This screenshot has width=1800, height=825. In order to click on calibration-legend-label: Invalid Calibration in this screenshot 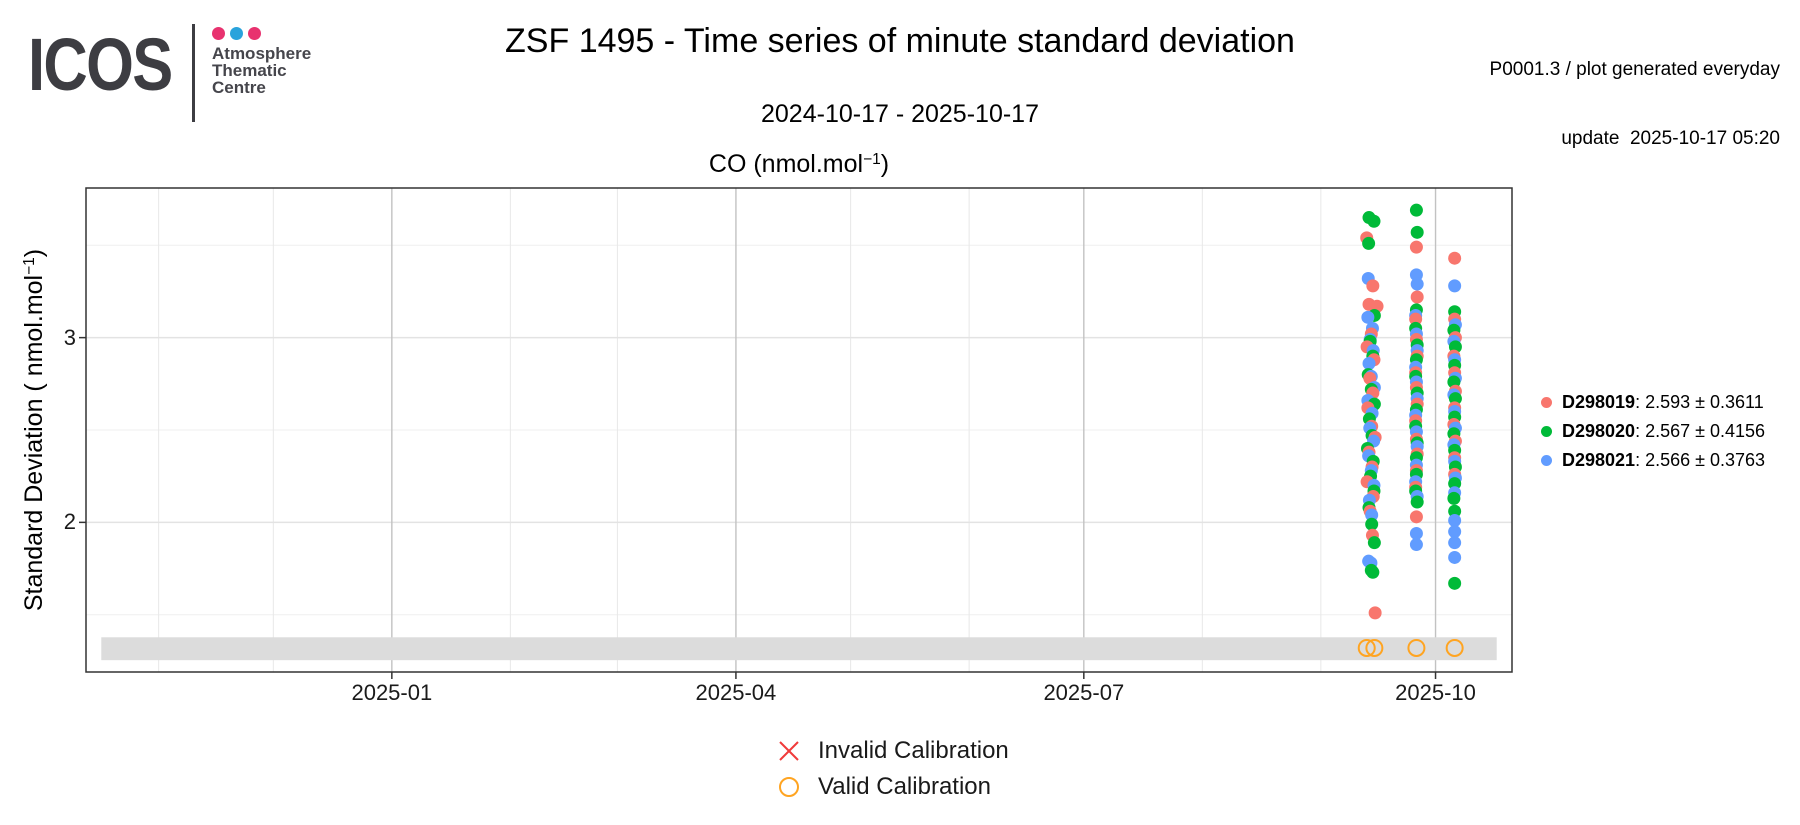, I will do `click(913, 750)`.